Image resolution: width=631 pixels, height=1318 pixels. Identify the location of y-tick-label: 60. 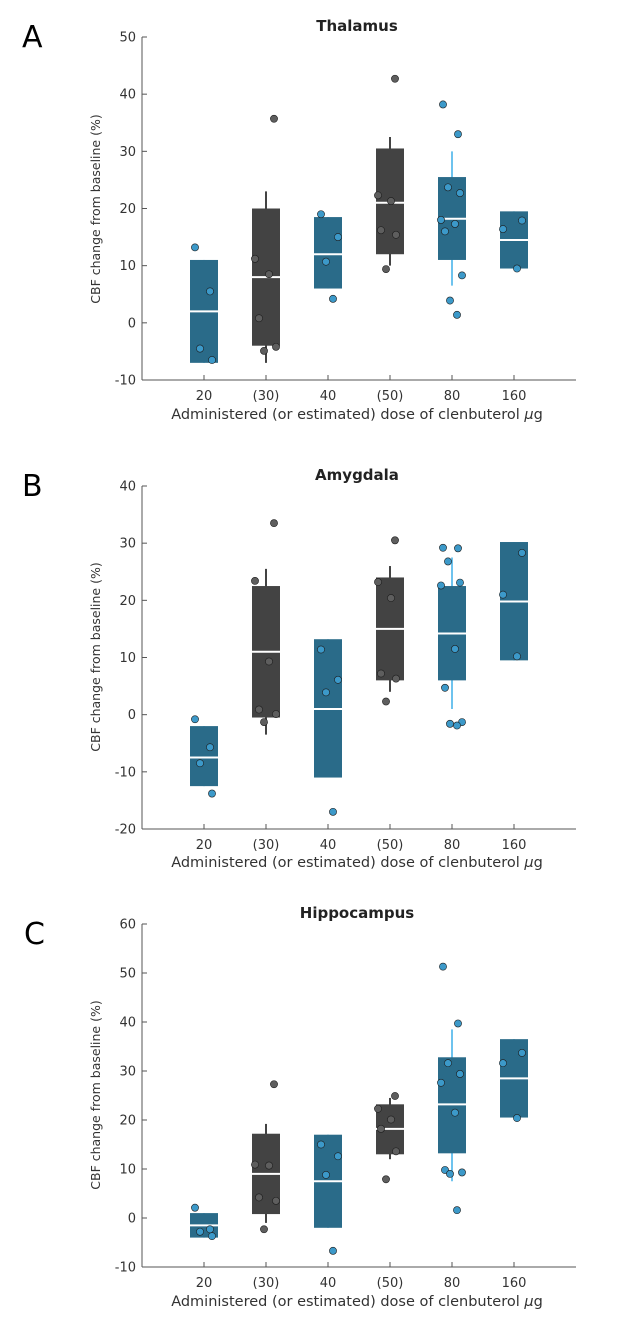
(127, 925).